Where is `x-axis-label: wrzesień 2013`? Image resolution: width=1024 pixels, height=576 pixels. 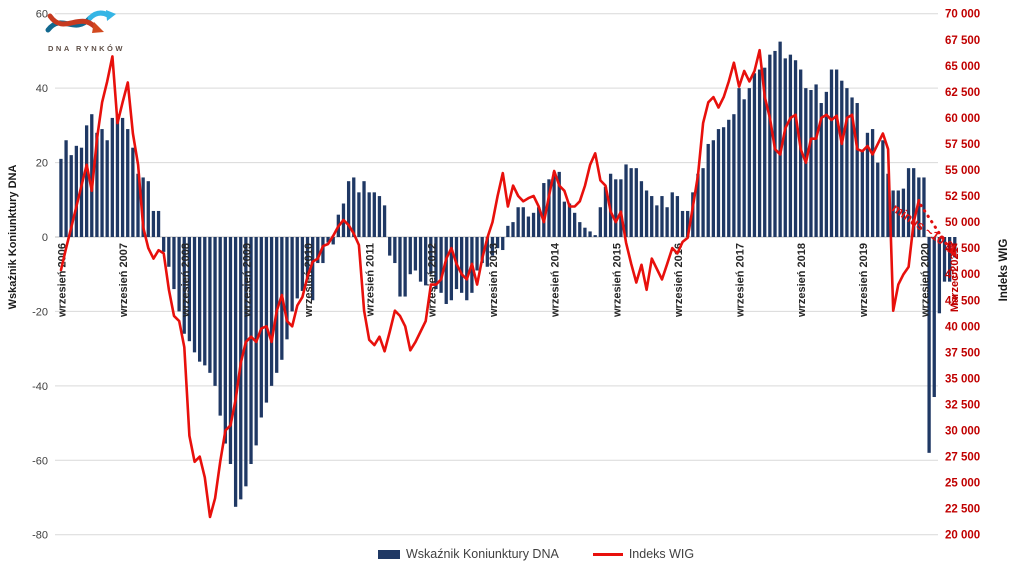
x-axis-label: wrzesień 2013 is located at coordinates (494, 280).